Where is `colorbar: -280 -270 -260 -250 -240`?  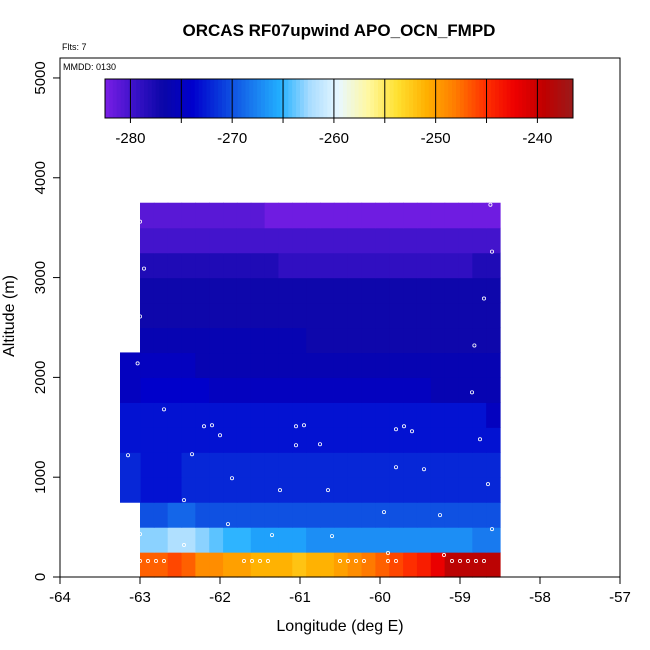
colorbar: -280 -270 -260 -250 -240 is located at coordinates (339, 112).